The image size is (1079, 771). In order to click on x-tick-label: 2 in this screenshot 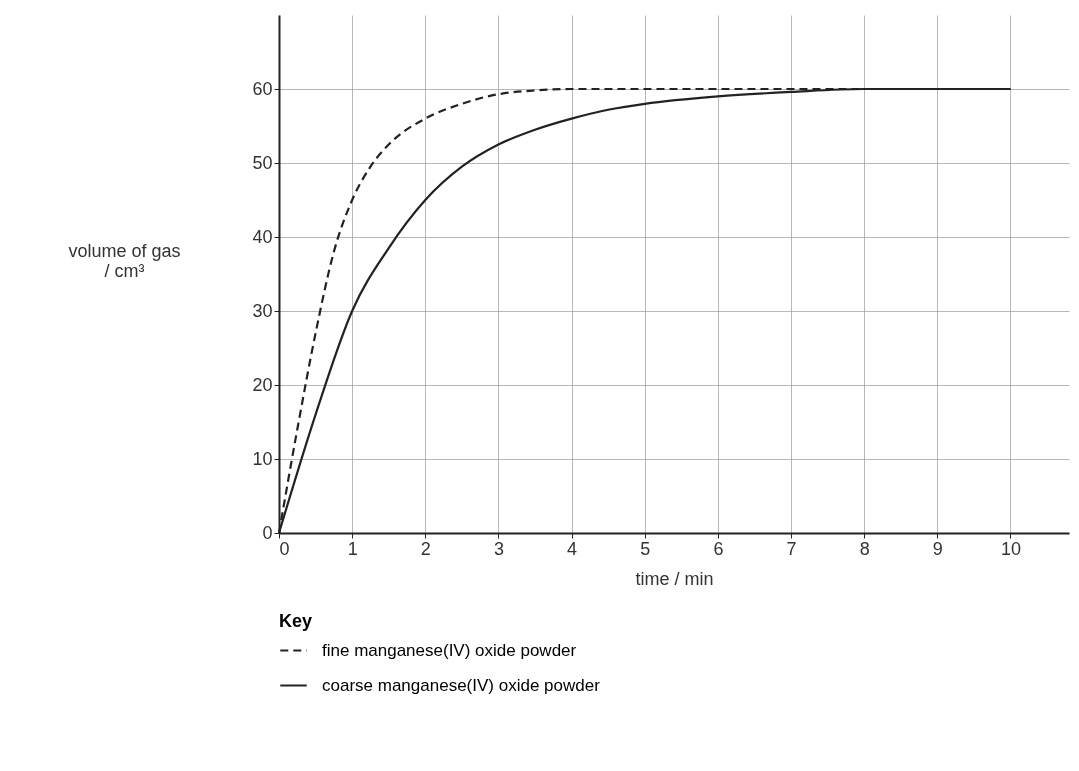, I will do `click(425, 548)`.